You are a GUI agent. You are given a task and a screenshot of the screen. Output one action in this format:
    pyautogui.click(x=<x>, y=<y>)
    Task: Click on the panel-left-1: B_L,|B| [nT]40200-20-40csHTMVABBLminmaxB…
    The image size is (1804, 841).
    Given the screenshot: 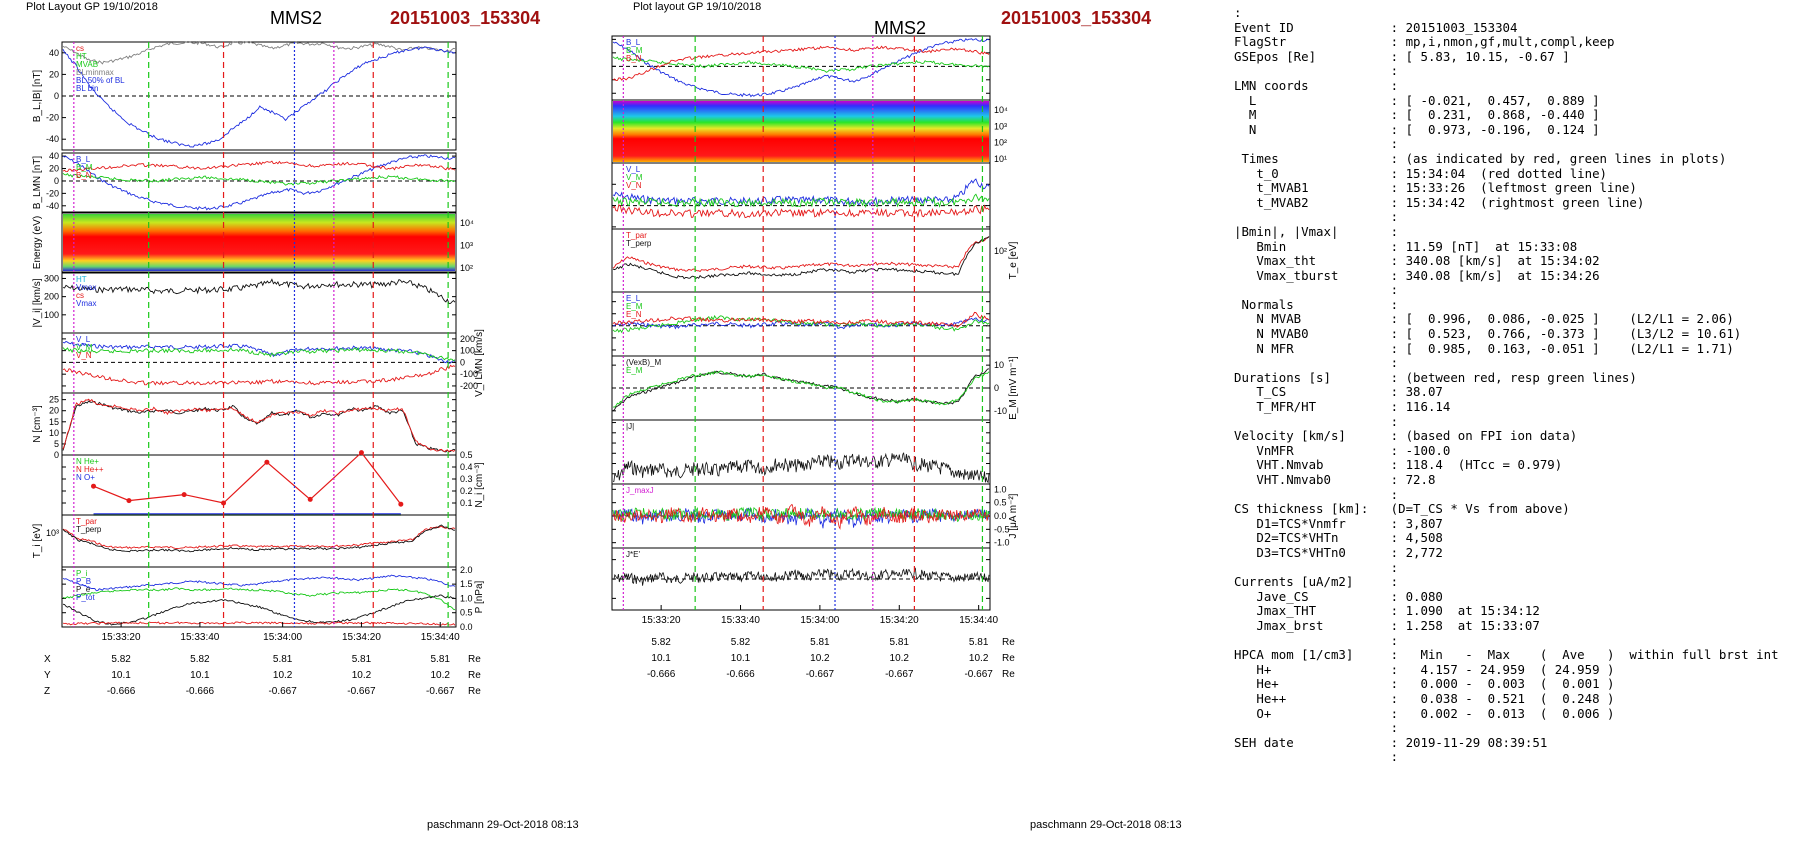 What is the action you would take?
    pyautogui.click(x=244, y=95)
    